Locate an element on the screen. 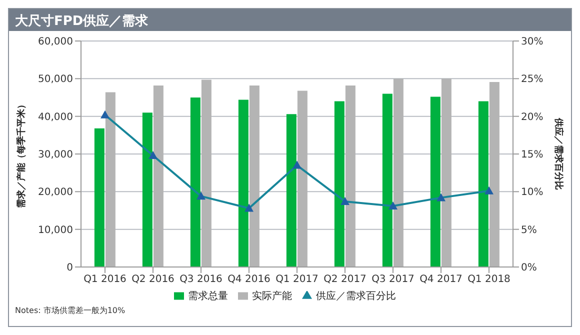 The width and height of the screenshot is (580, 335). x-tick-label: Q3 2017 is located at coordinates (393, 280).